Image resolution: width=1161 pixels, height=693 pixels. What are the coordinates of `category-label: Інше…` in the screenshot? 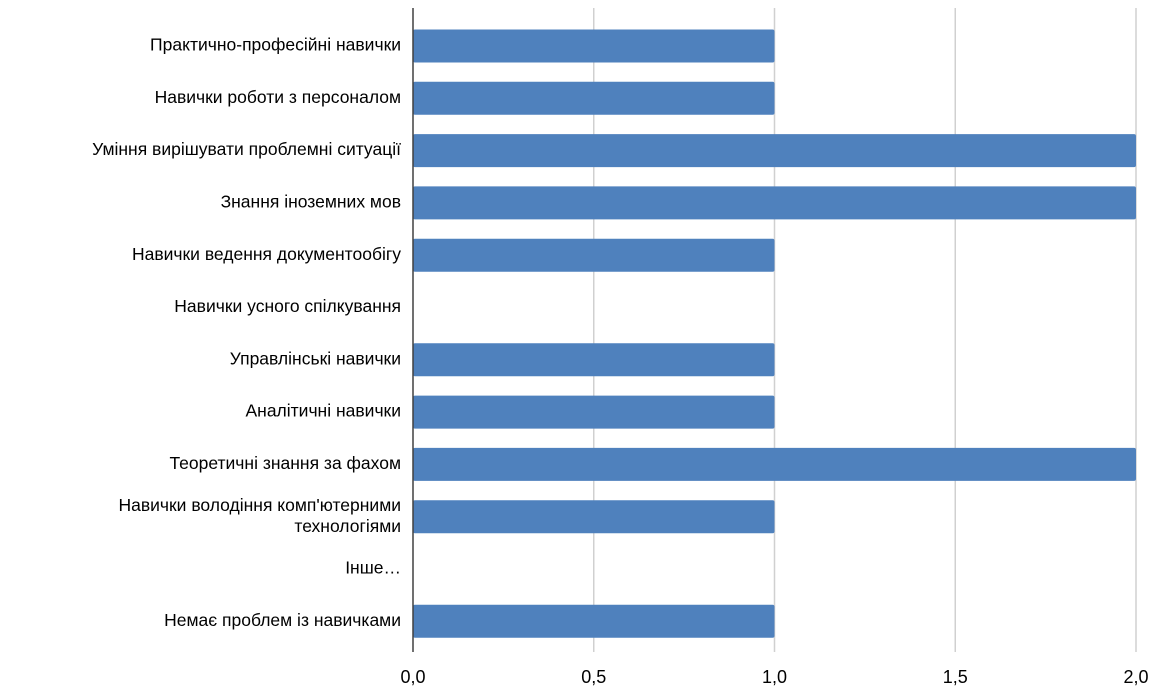 It's located at (373, 568).